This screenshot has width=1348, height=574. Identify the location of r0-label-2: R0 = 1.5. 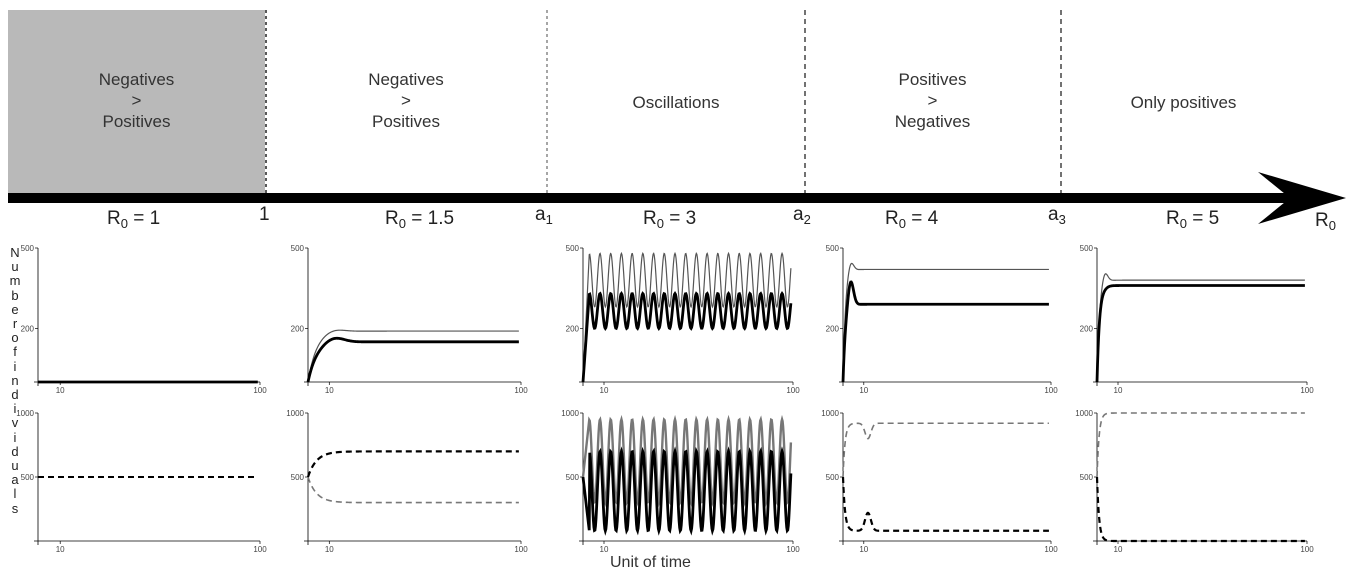
(420, 219).